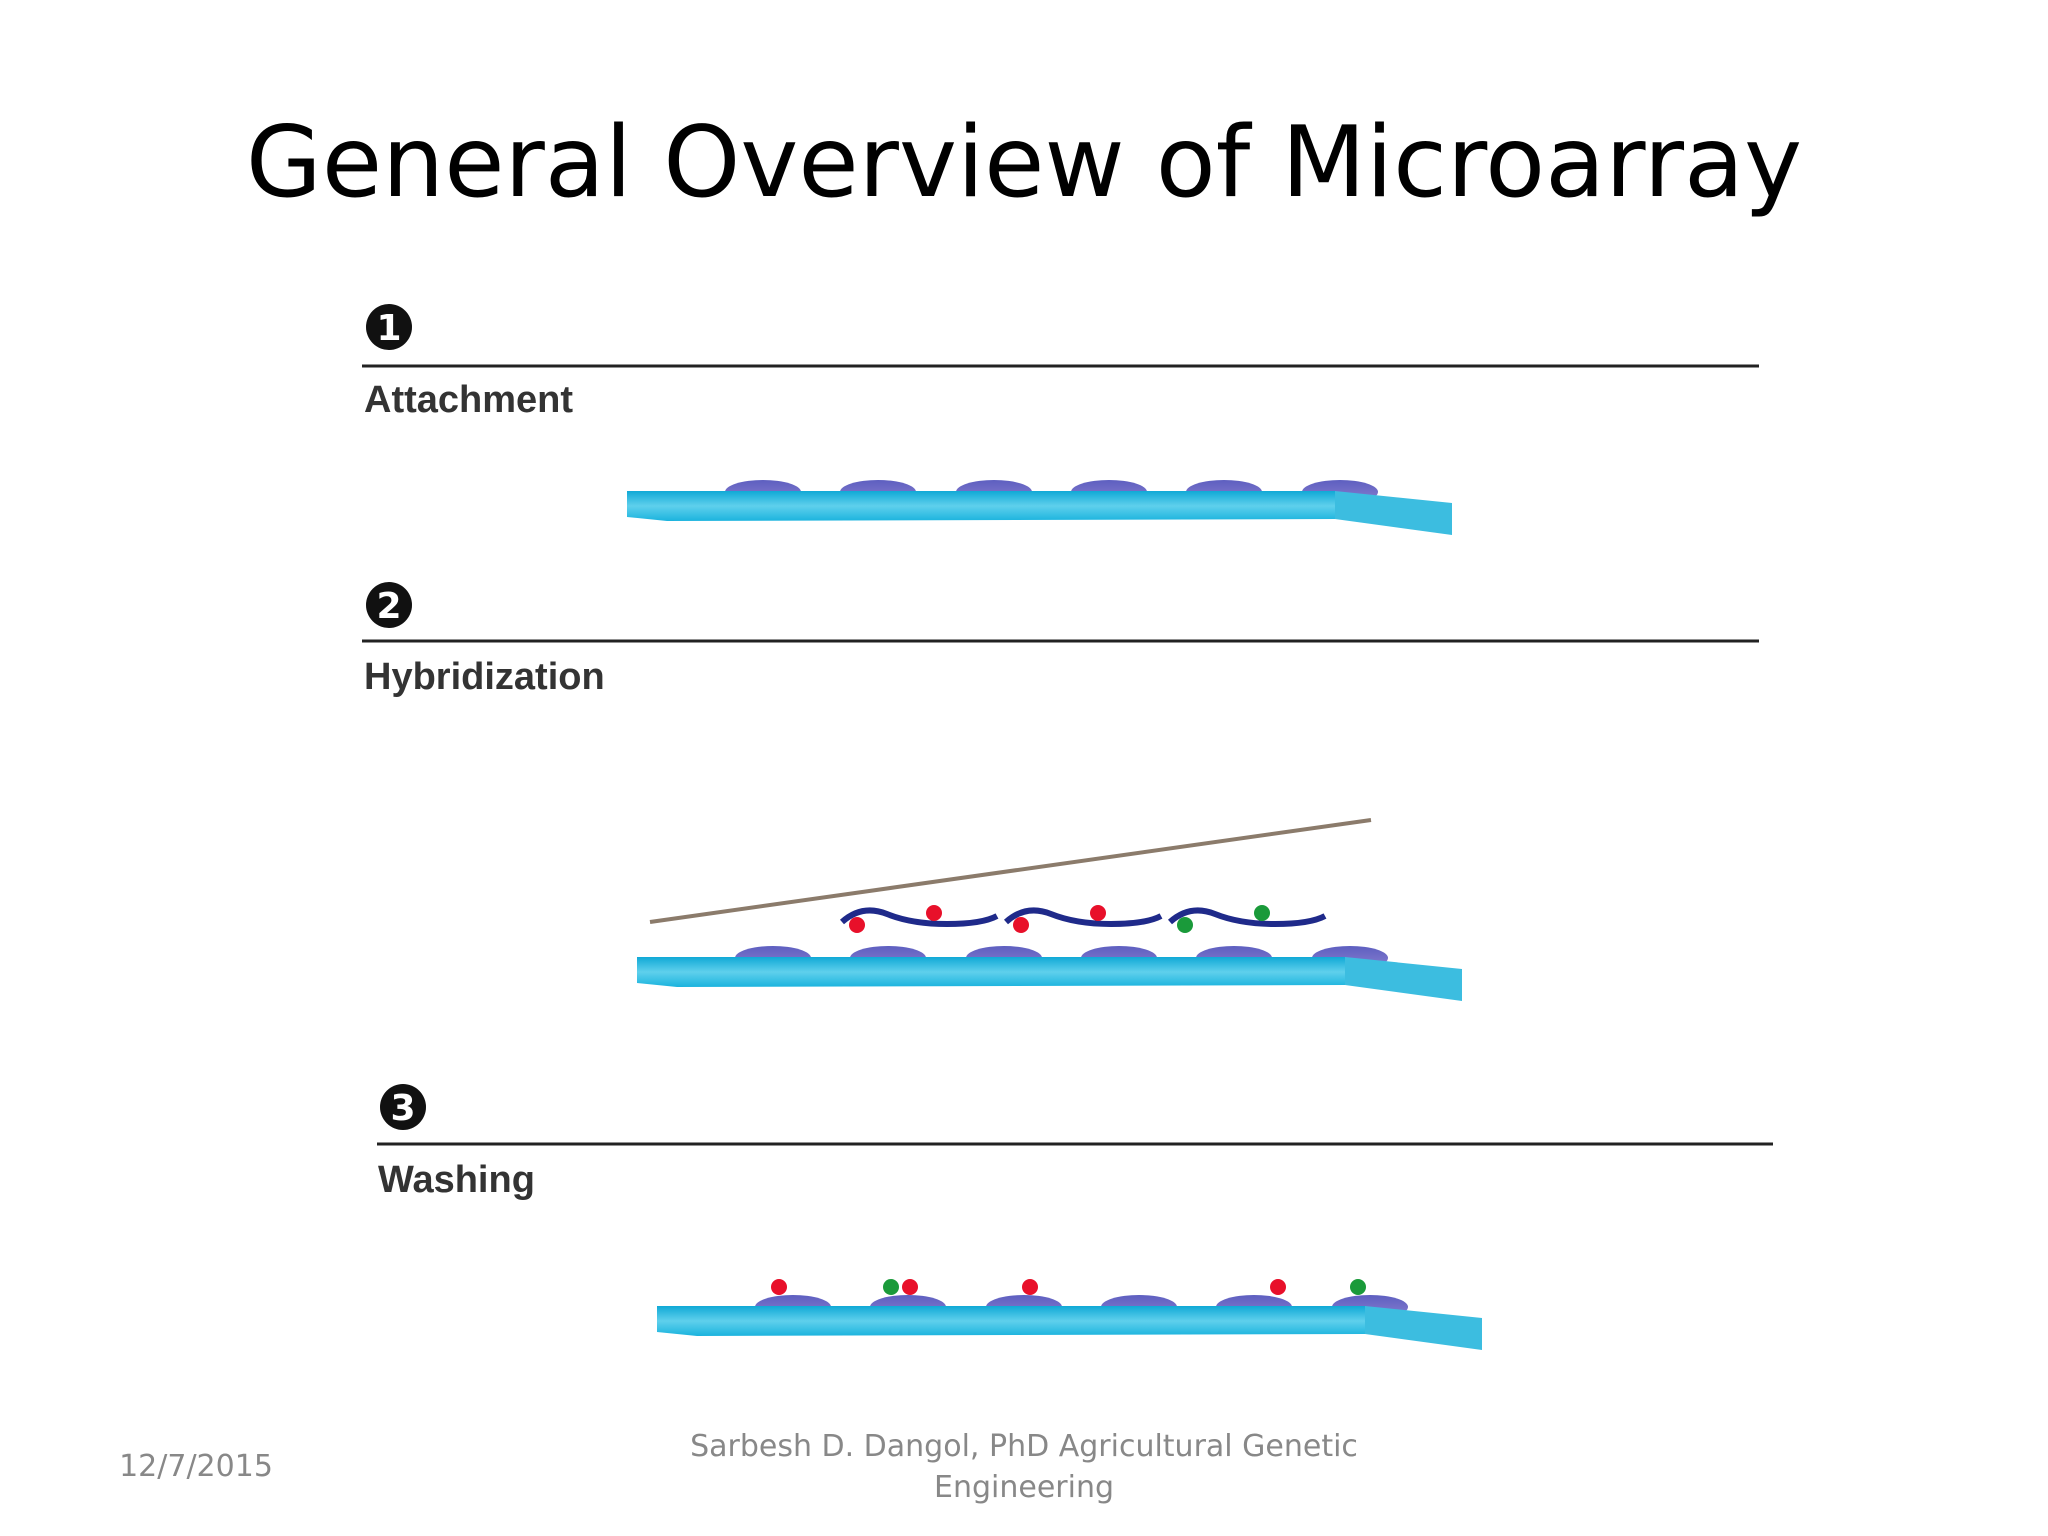 The image size is (2048, 1536). What do you see at coordinates (468, 400) in the screenshot?
I see `step-label: Attachment` at bounding box center [468, 400].